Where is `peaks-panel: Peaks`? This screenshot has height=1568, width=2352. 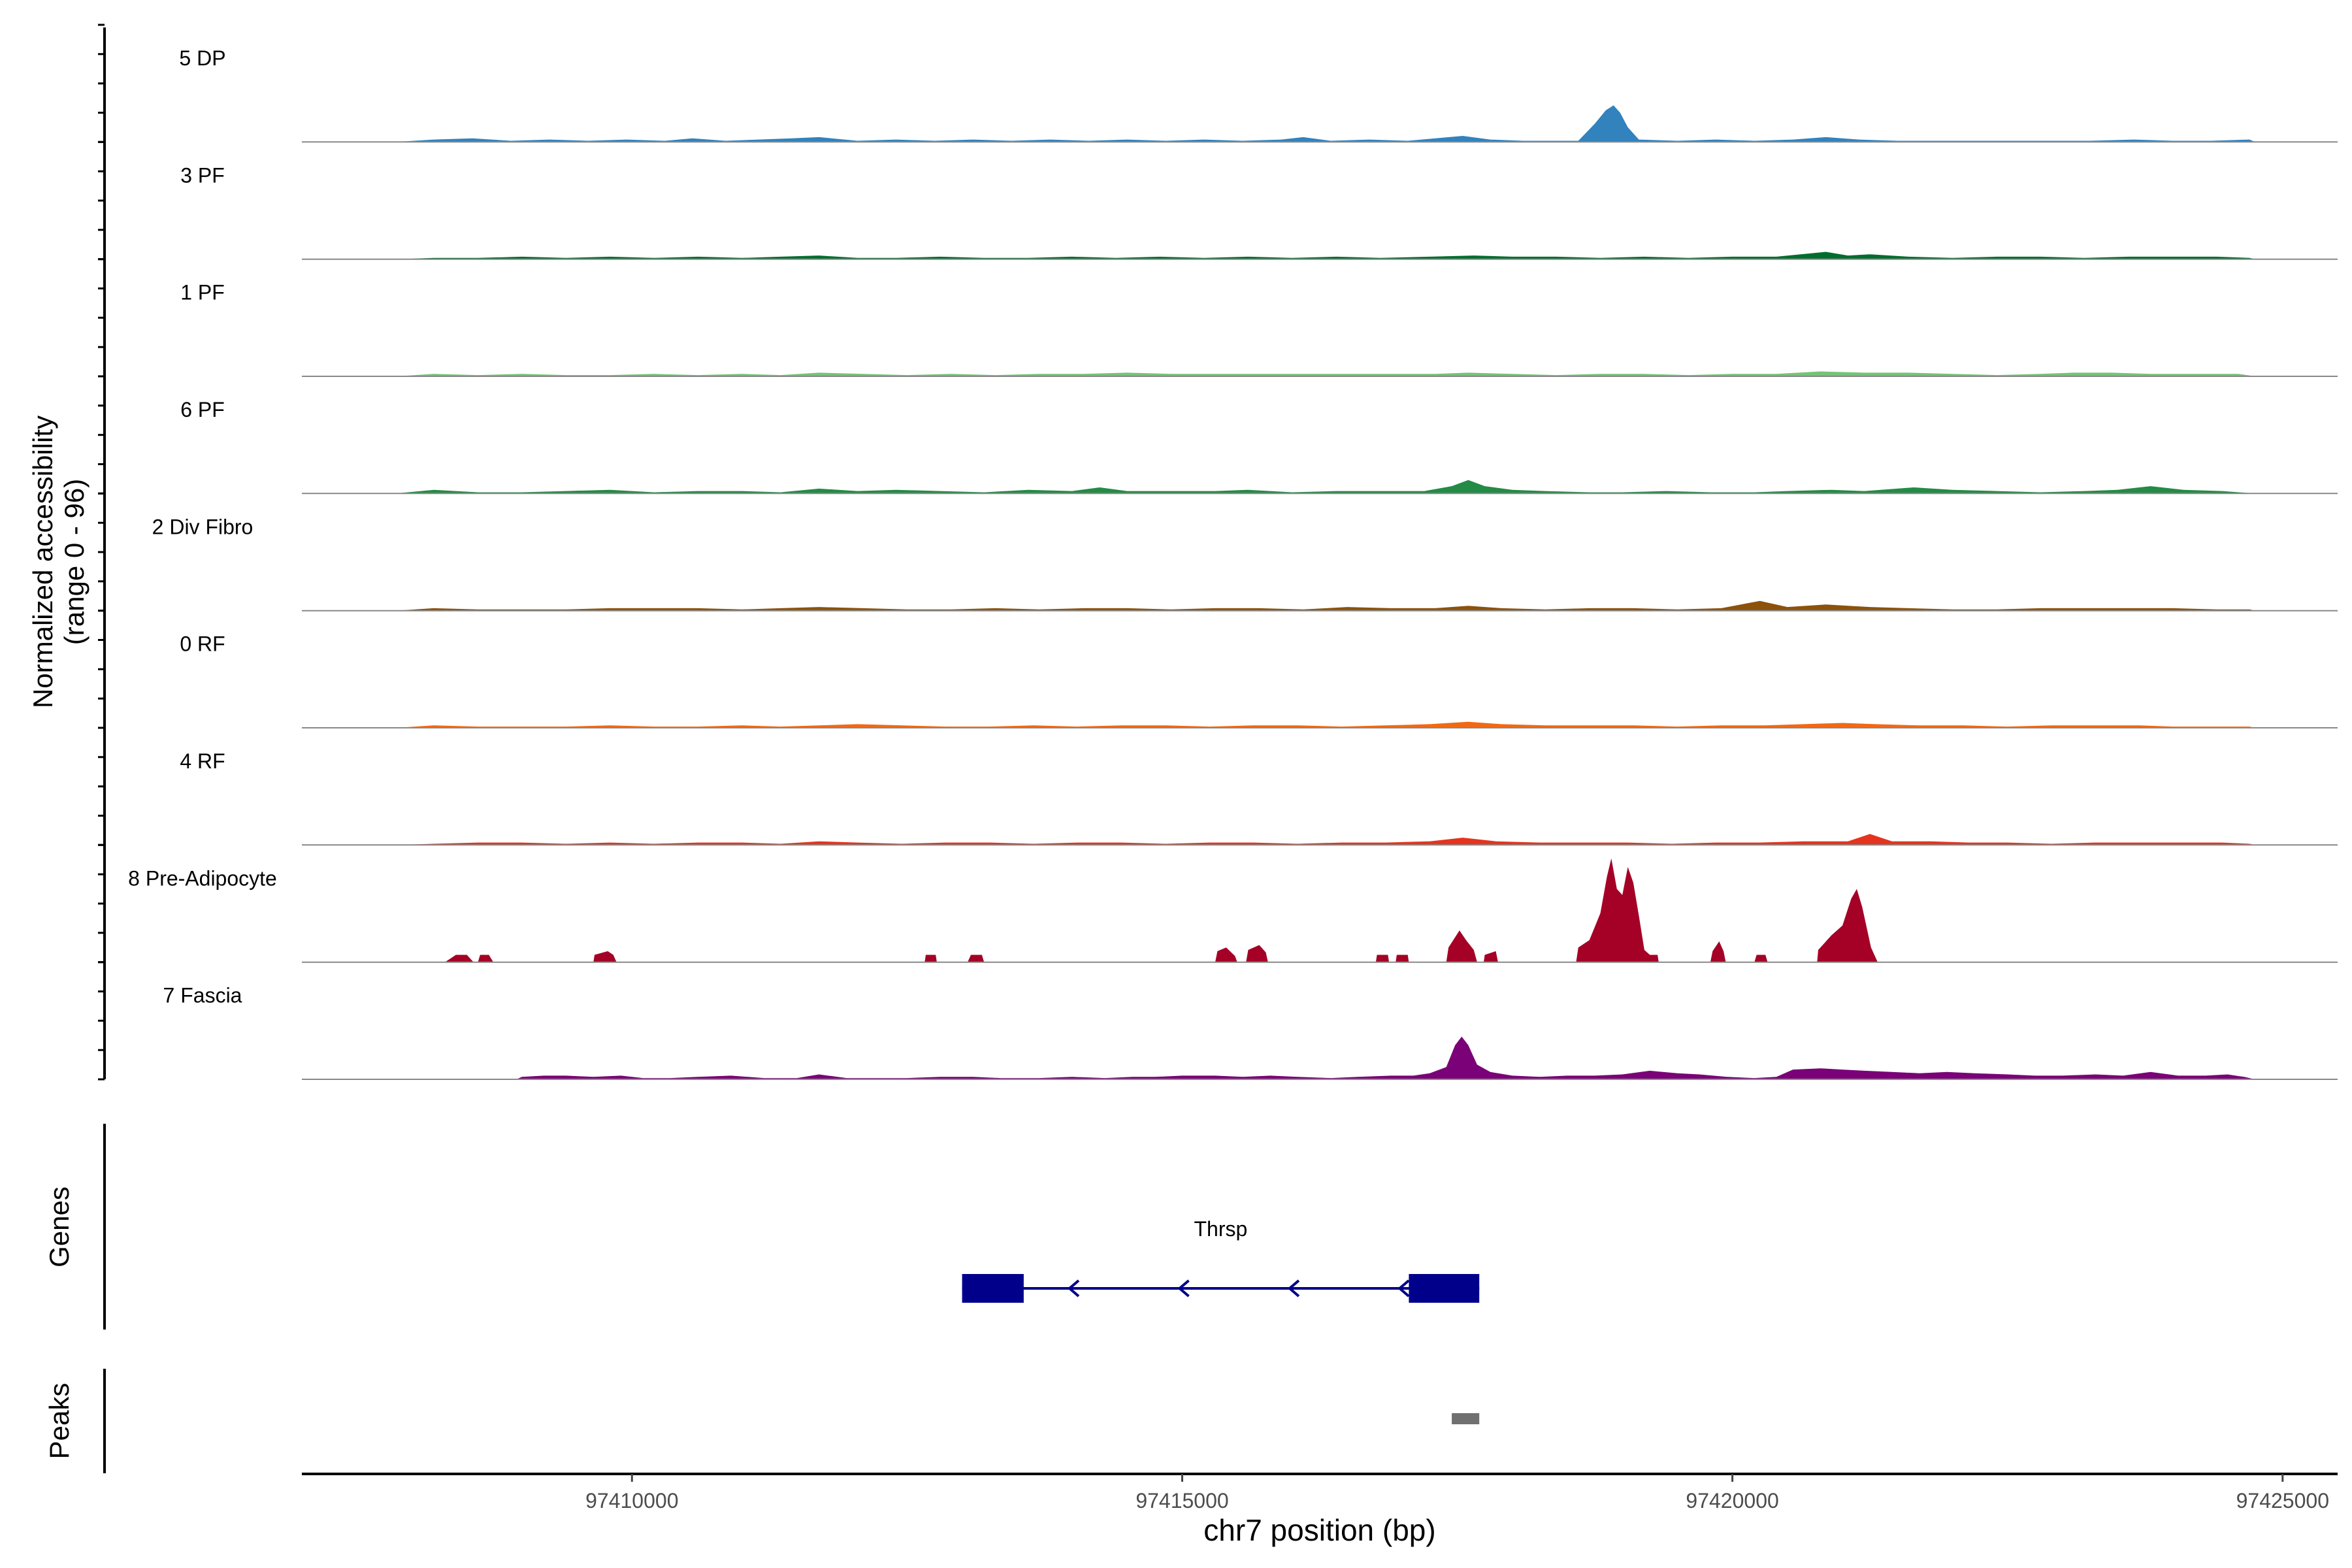 peaks-panel: Peaks is located at coordinates (762, 1421).